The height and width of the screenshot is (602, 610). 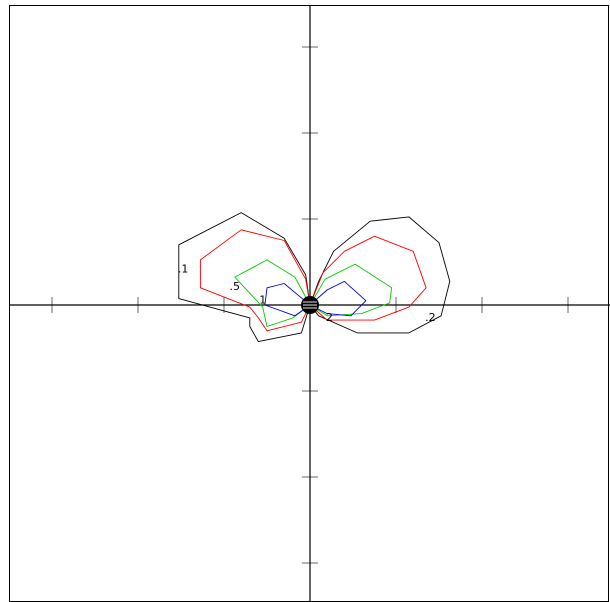 I want to click on contour-line-black, so click(x=314, y=277).